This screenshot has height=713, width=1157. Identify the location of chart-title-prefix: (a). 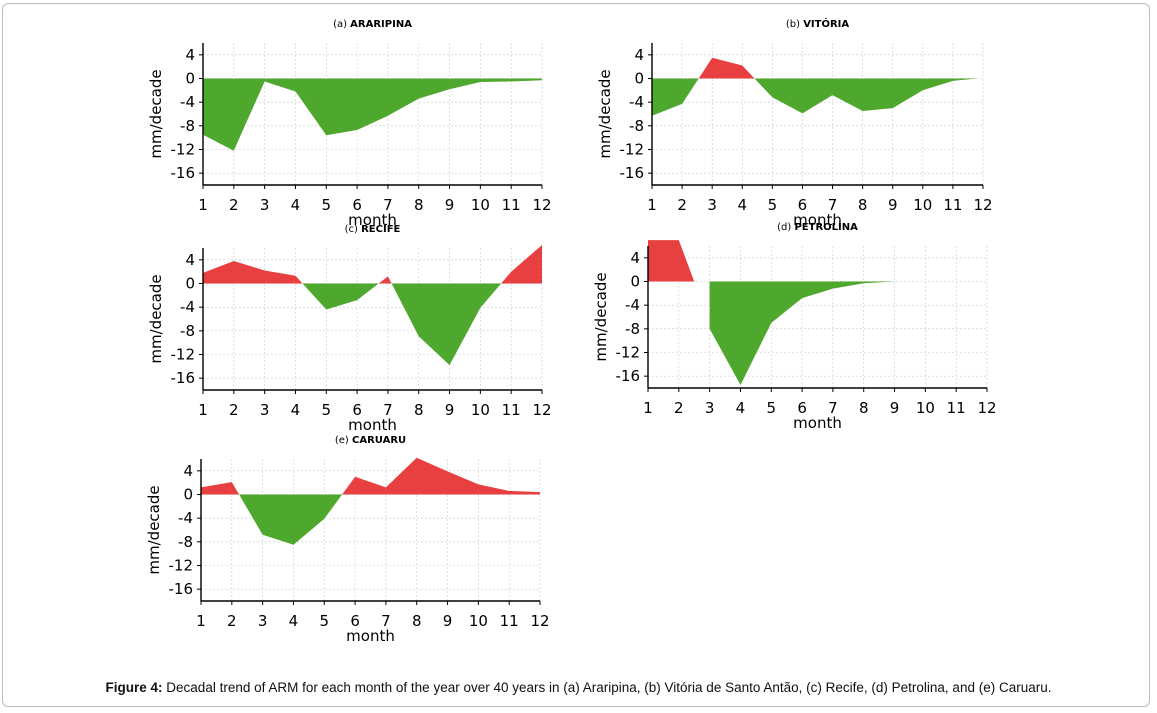
(341, 24).